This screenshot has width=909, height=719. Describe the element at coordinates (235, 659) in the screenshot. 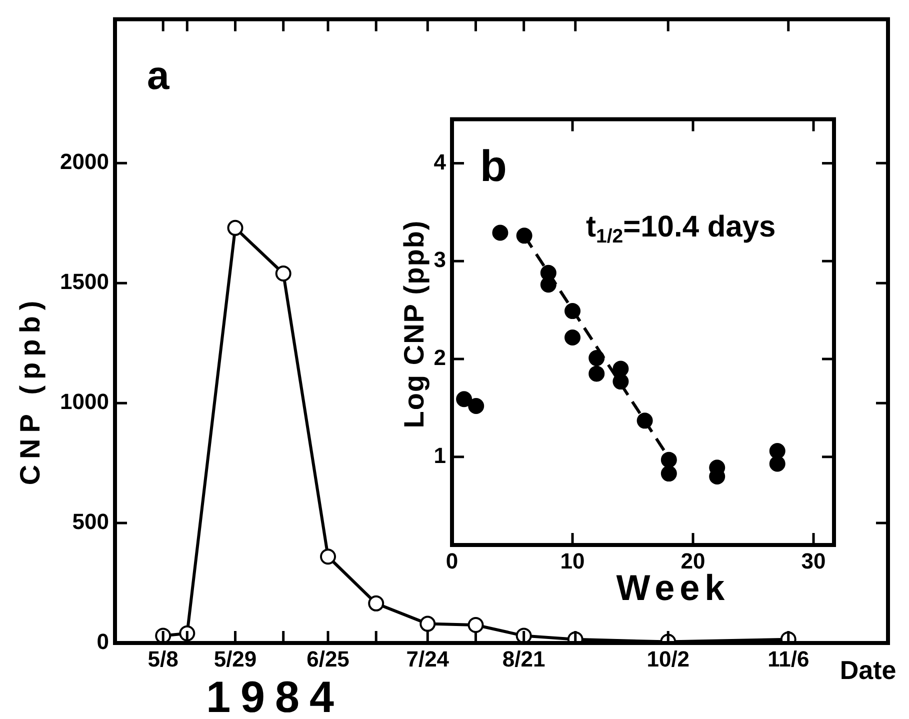

I see `x-tick-label: 5/29` at that location.